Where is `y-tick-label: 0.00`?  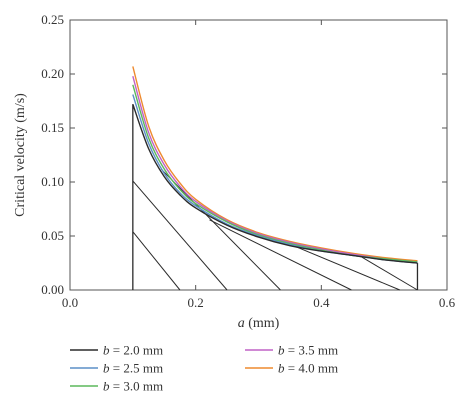 y-tick-label: 0.00 is located at coordinates (52, 289).